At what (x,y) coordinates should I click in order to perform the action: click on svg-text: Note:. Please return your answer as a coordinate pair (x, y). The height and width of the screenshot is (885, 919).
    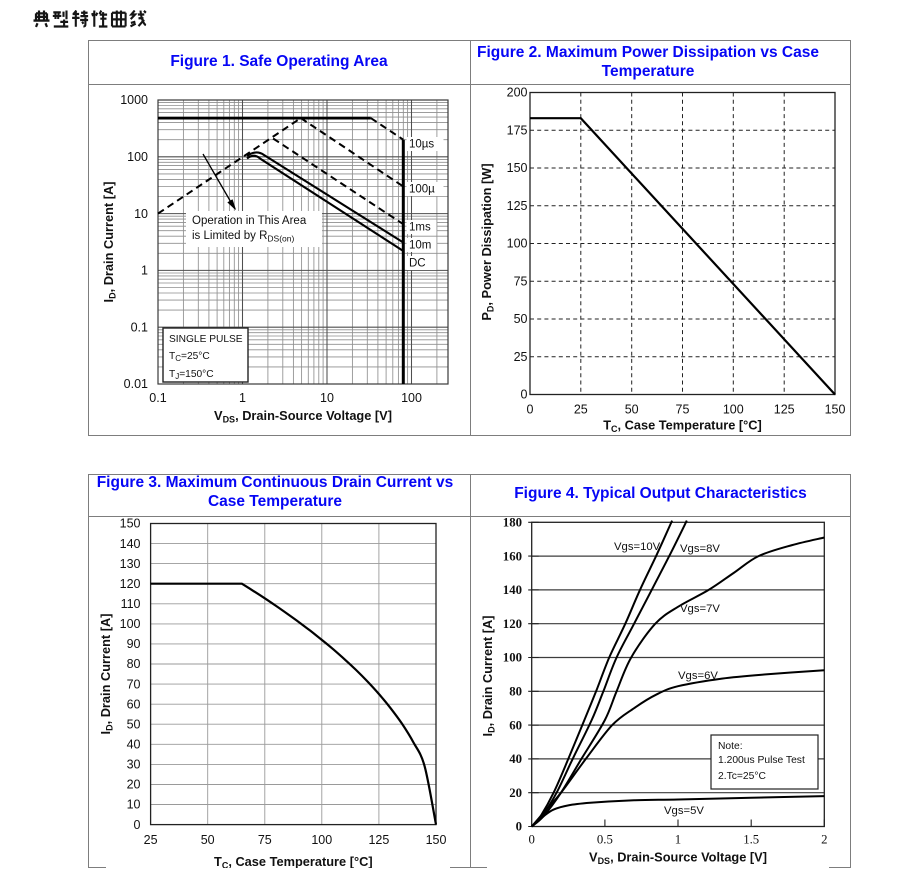
    Looking at the image, I should click on (730, 746).